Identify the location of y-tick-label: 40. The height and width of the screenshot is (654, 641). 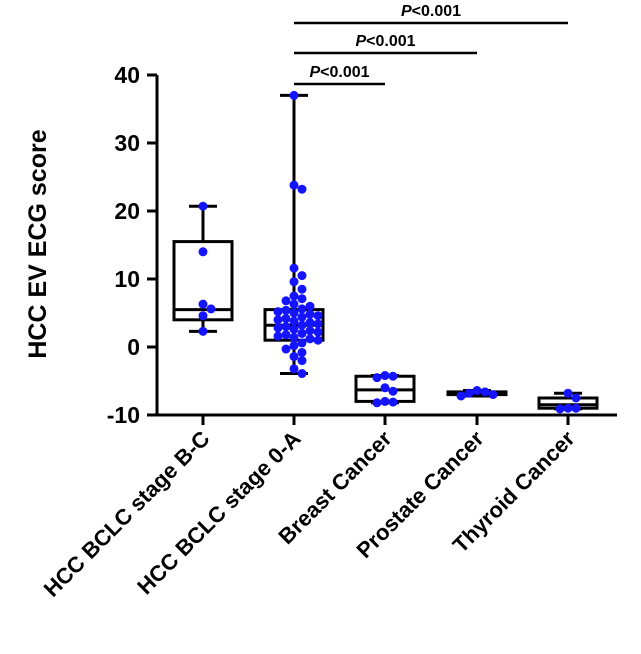
(127, 75).